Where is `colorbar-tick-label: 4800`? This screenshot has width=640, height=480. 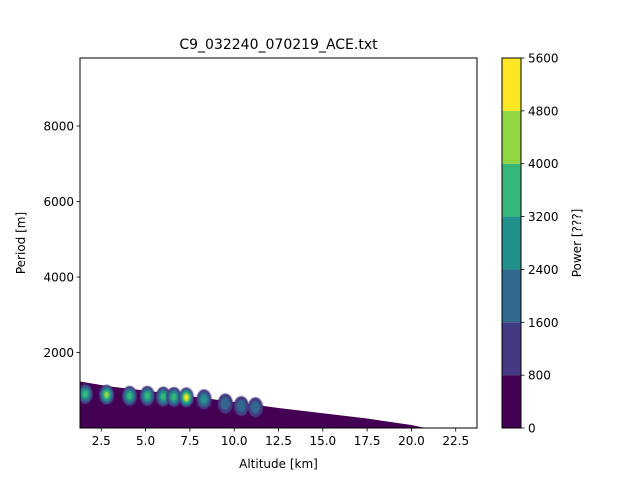
colorbar-tick-label: 4800 is located at coordinates (543, 111).